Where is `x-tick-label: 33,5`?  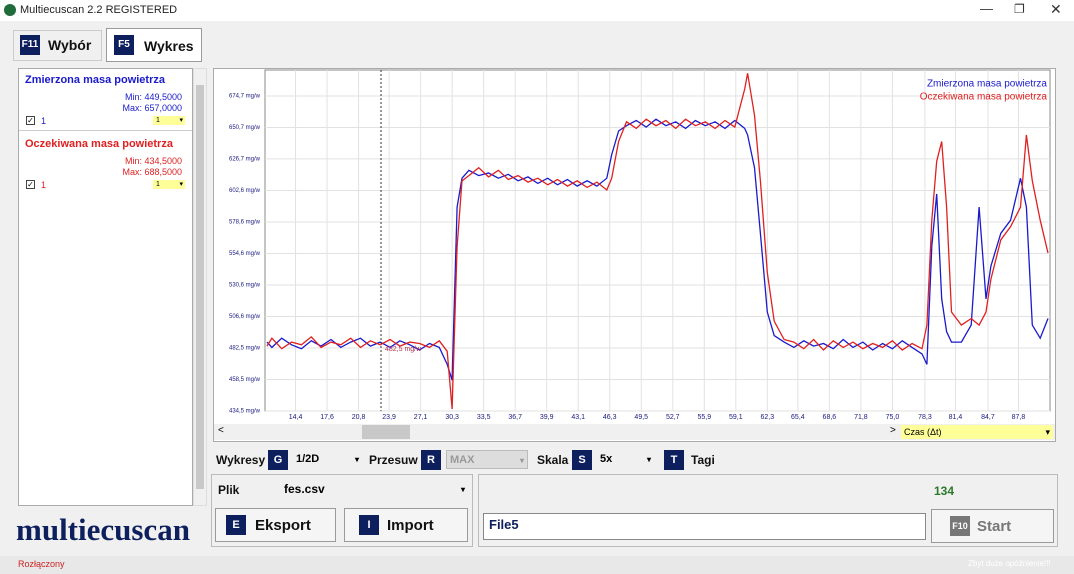 x-tick-label: 33,5 is located at coordinates (484, 417).